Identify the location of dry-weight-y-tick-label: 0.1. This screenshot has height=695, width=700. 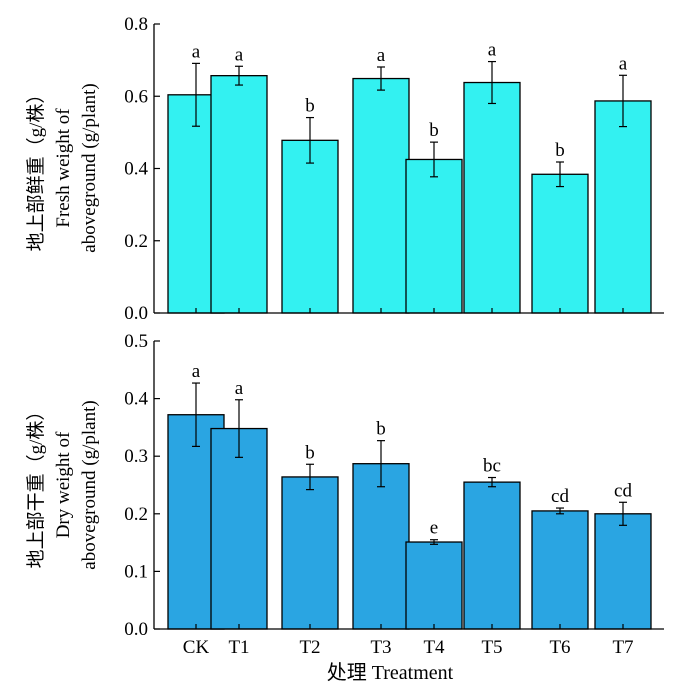
(136, 571).